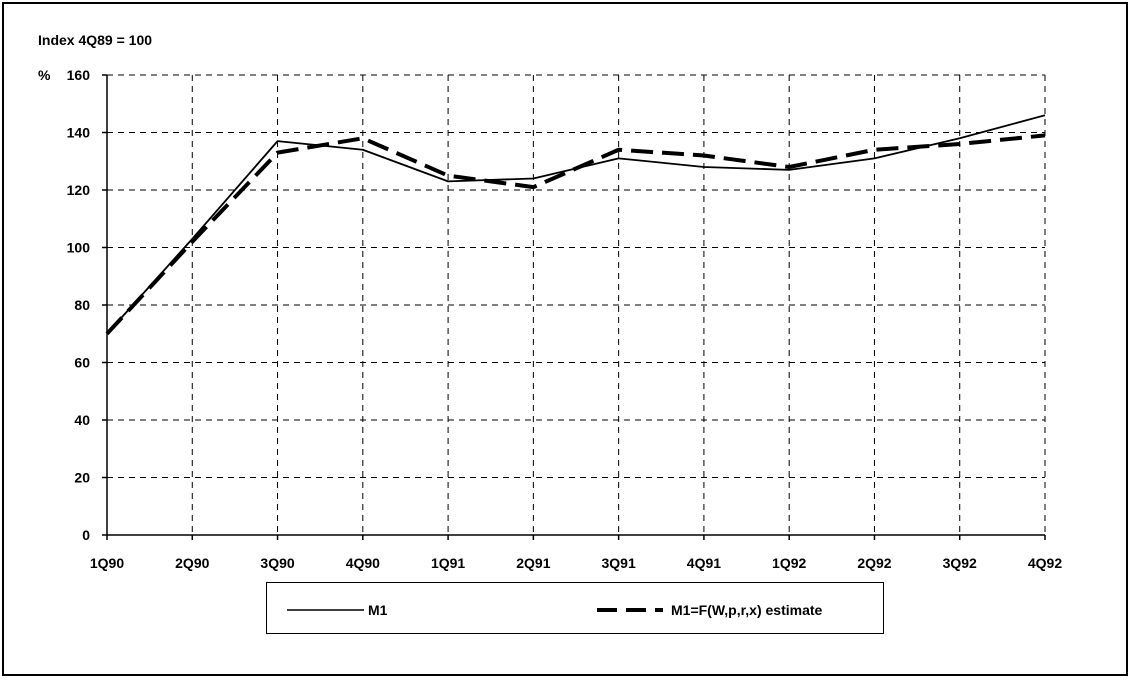  Describe the element at coordinates (79, 133) in the screenshot. I see `y-tick-label: 140` at that location.